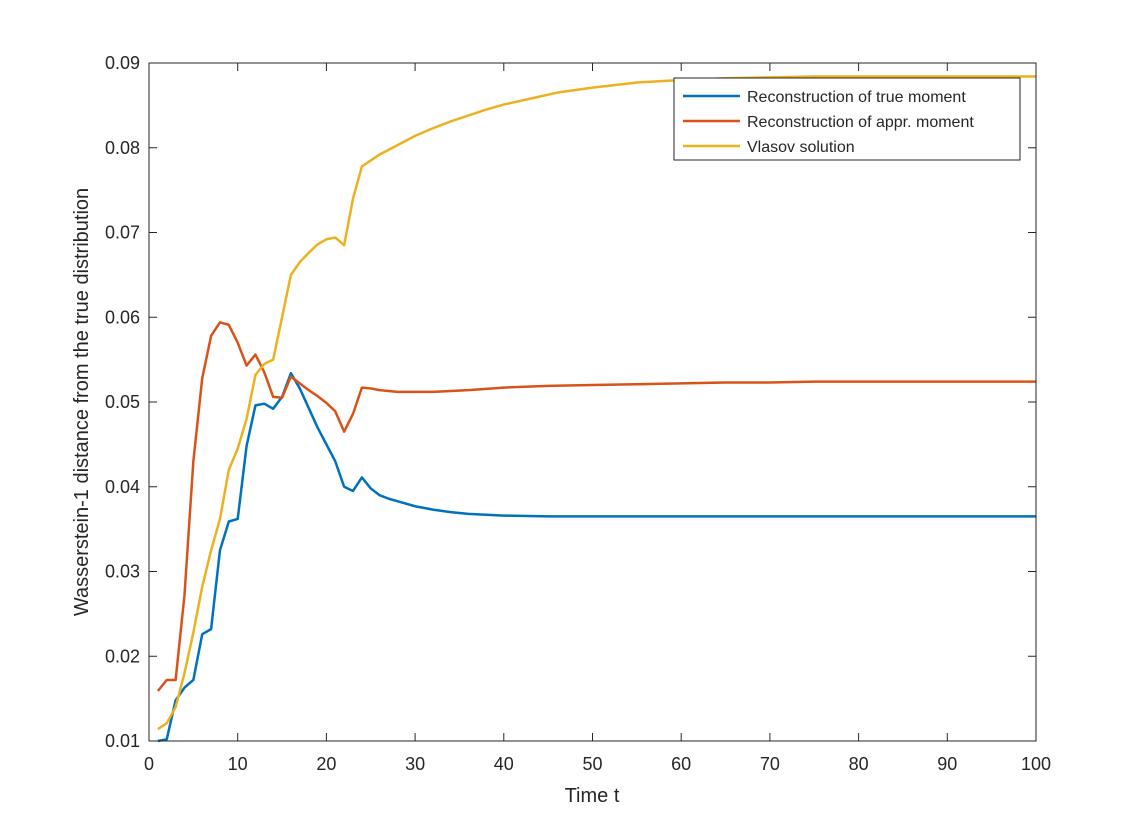 This screenshot has height=838, width=1146. Describe the element at coordinates (856, 97) in the screenshot. I see `legend-label-true-moment: Reconstruction of true moment` at that location.